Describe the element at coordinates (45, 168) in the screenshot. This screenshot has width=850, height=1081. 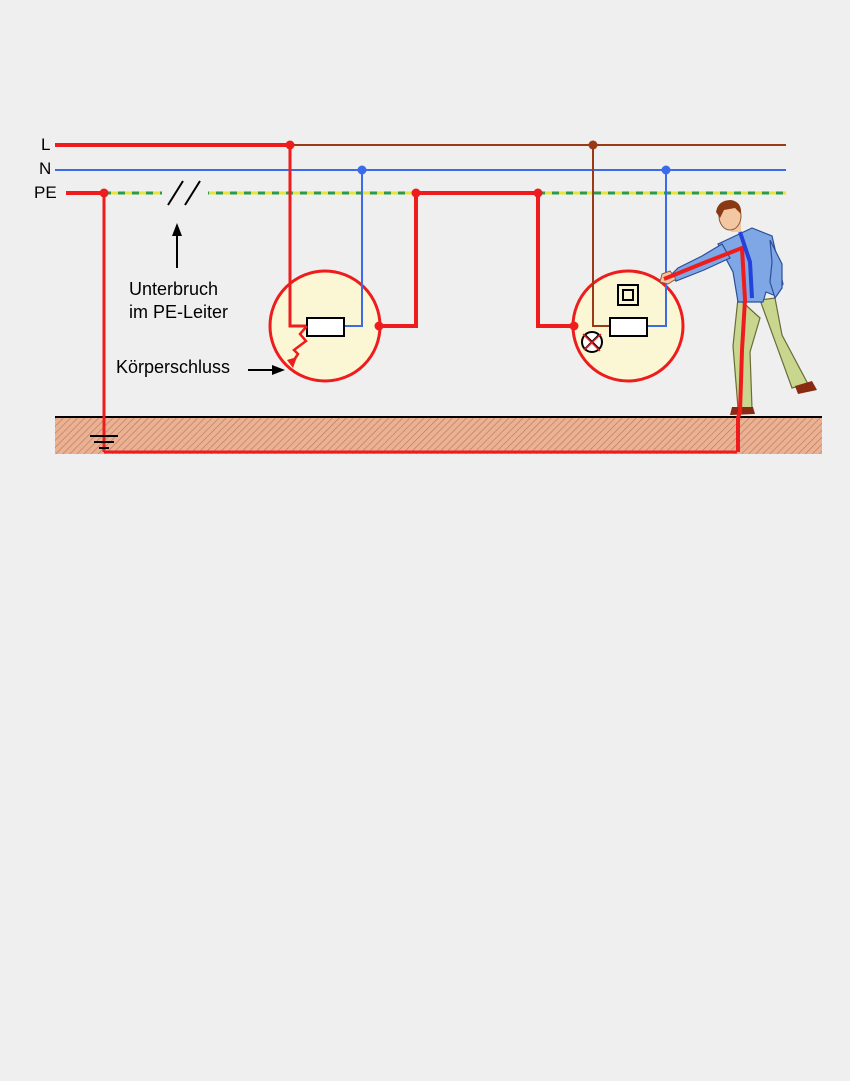
I see `label-N: N` at that location.